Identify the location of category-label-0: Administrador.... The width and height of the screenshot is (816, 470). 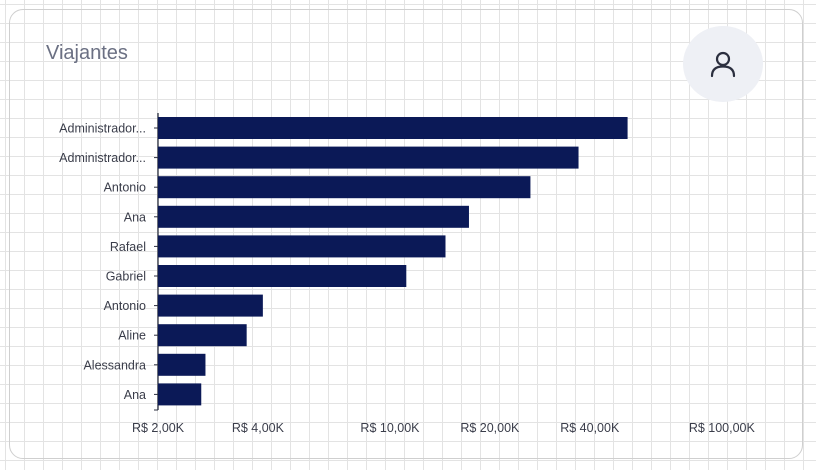
(102, 129).